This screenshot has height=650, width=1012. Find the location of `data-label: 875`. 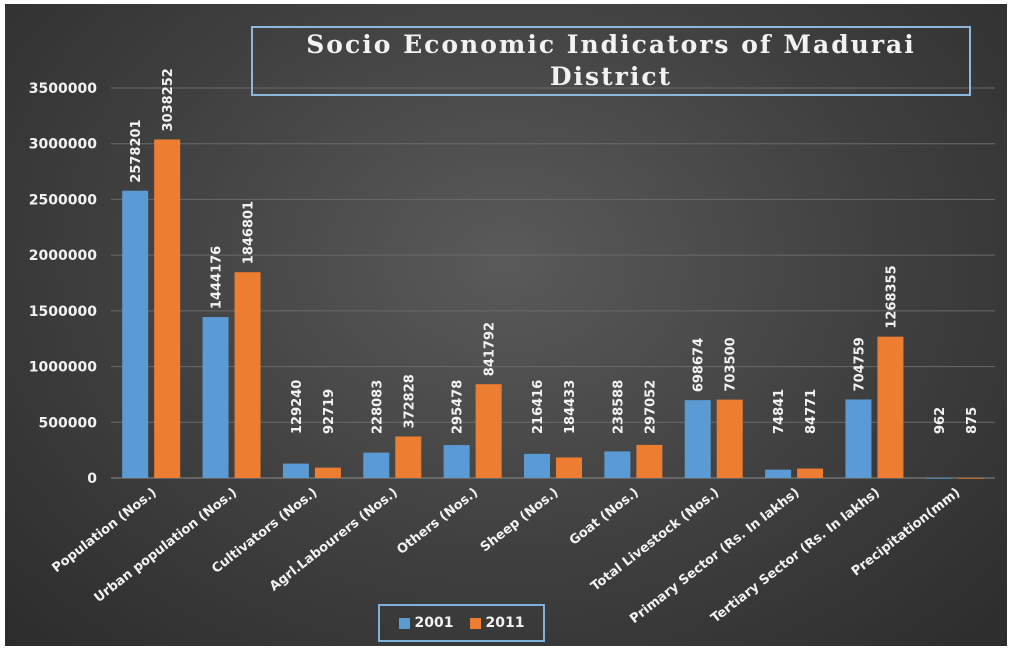

data-label: 875 is located at coordinates (972, 420).